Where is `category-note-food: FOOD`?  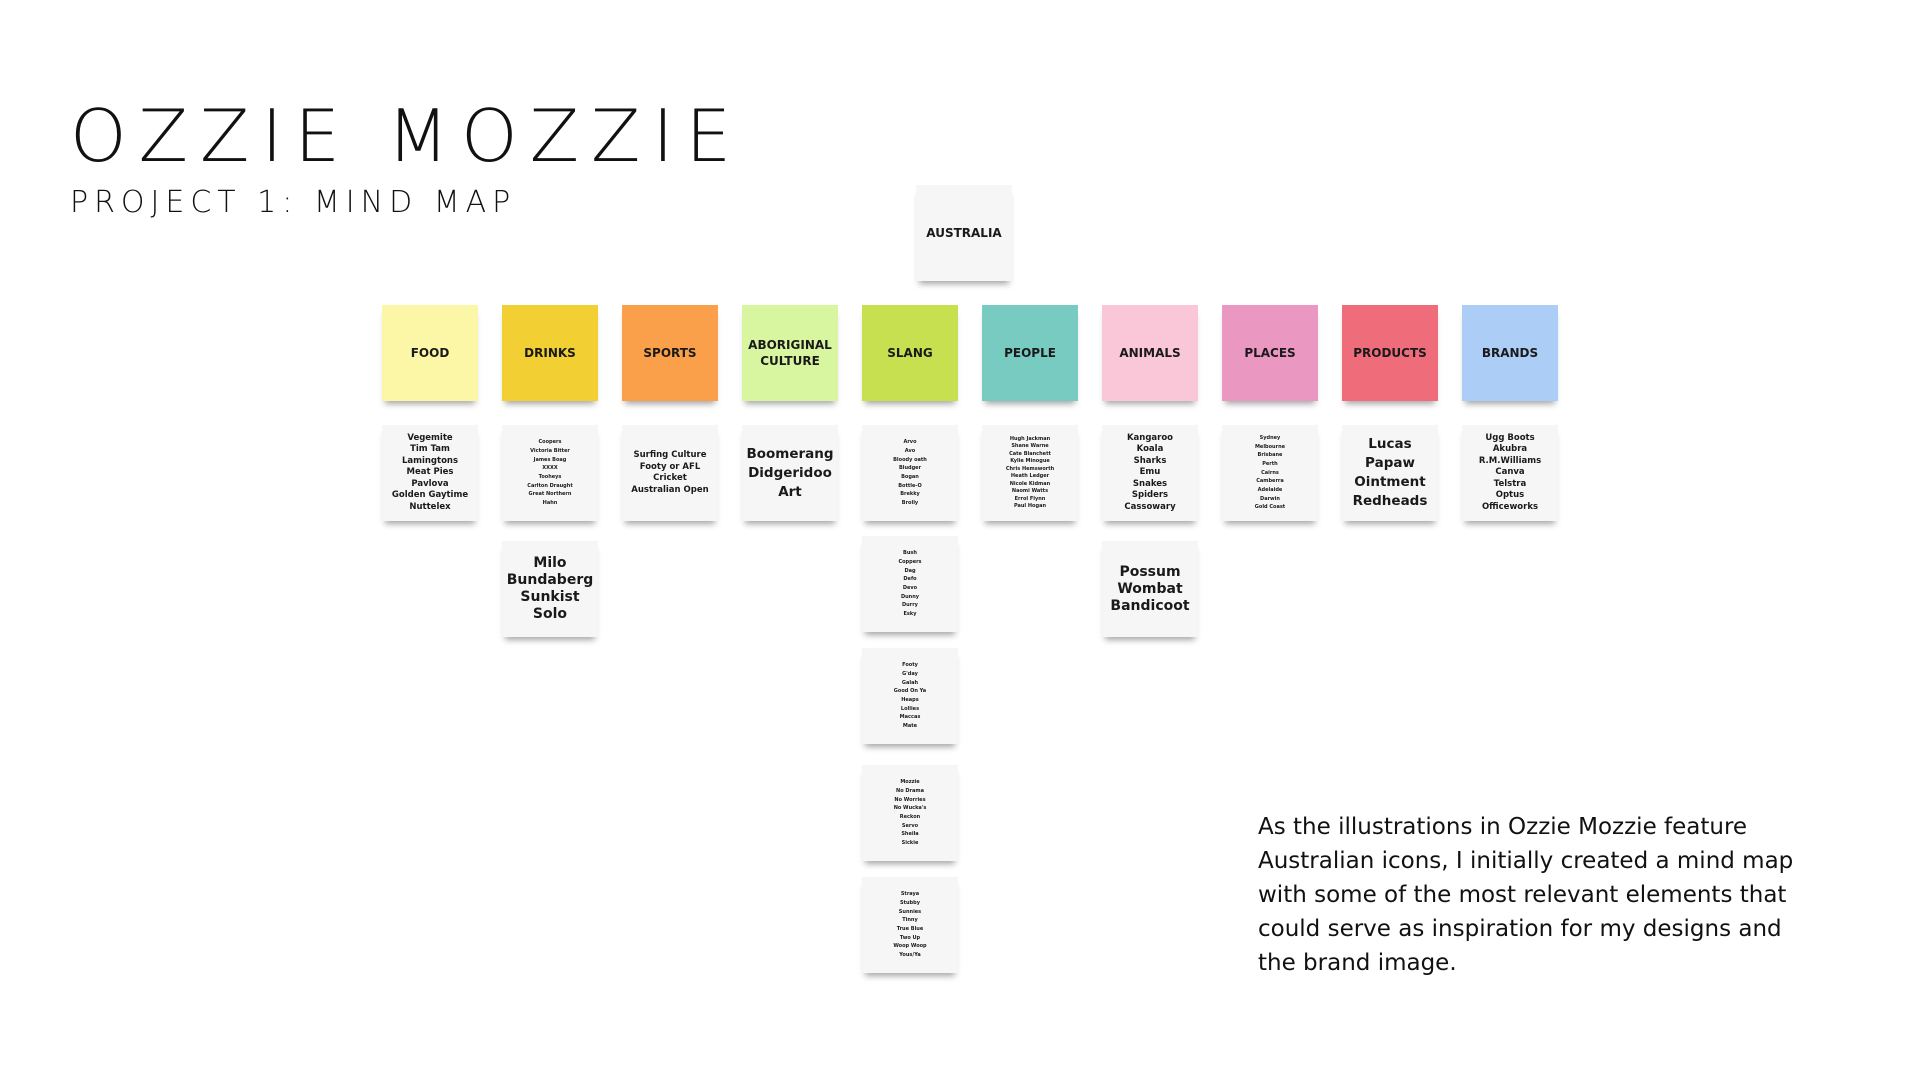 category-note-food: FOOD is located at coordinates (430, 353).